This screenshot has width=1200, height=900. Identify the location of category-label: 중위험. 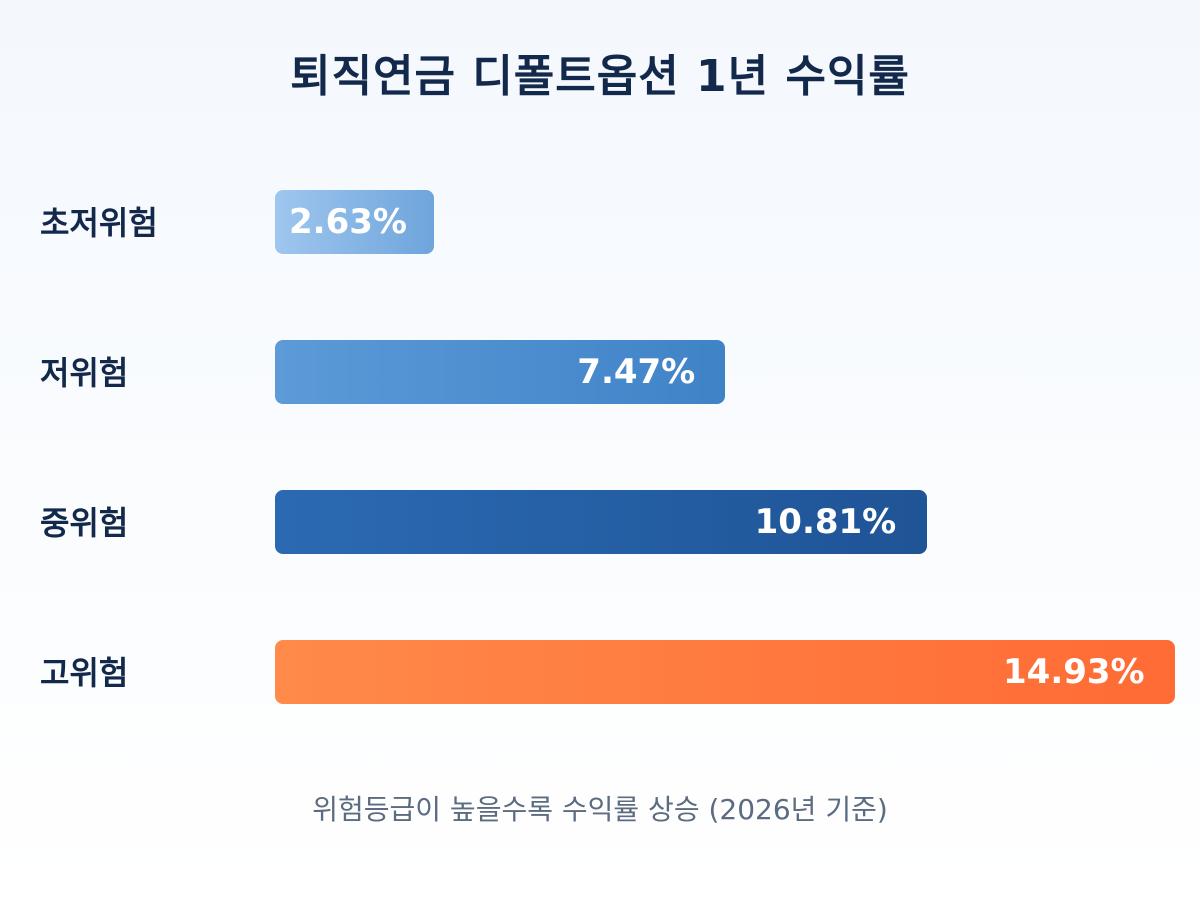
(84, 523).